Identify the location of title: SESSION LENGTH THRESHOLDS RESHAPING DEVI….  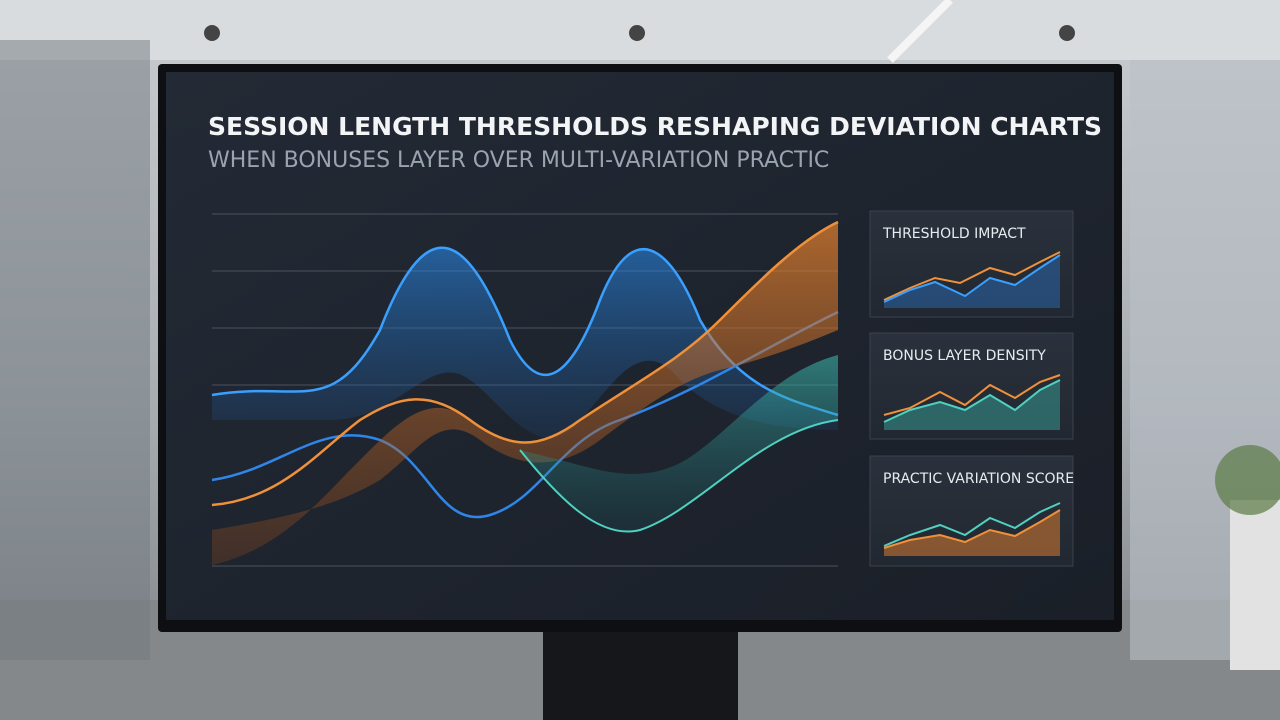
(655, 126).